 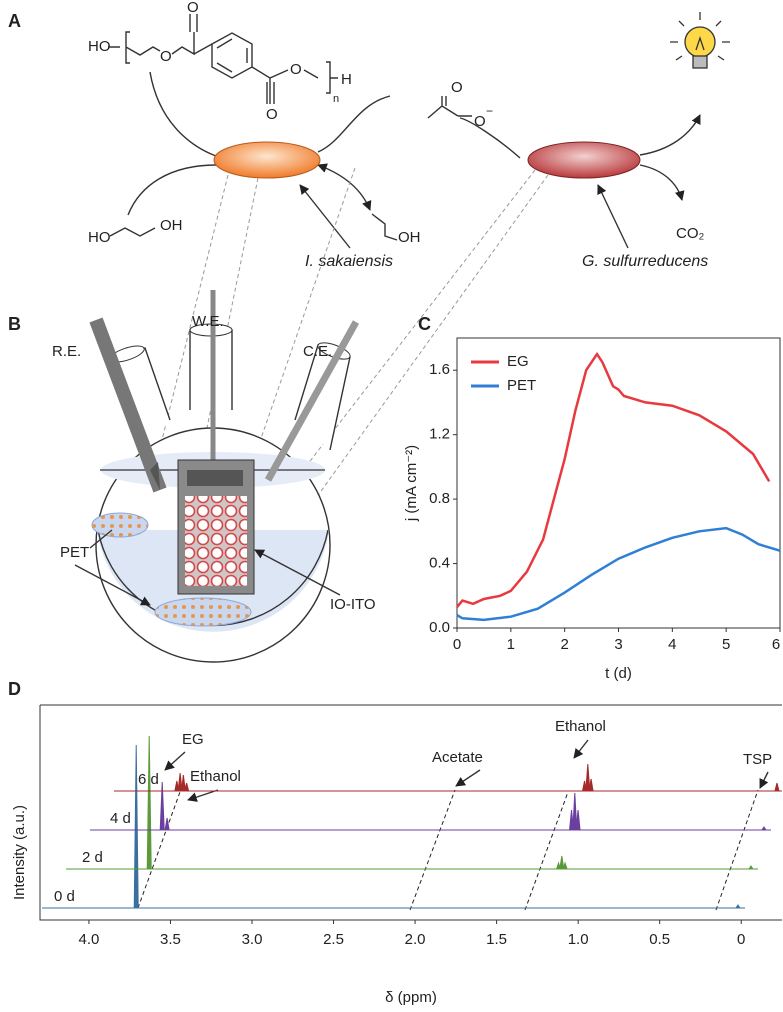 What do you see at coordinates (690, 233) in the screenshot?
I see `co2: CO₂` at bounding box center [690, 233].